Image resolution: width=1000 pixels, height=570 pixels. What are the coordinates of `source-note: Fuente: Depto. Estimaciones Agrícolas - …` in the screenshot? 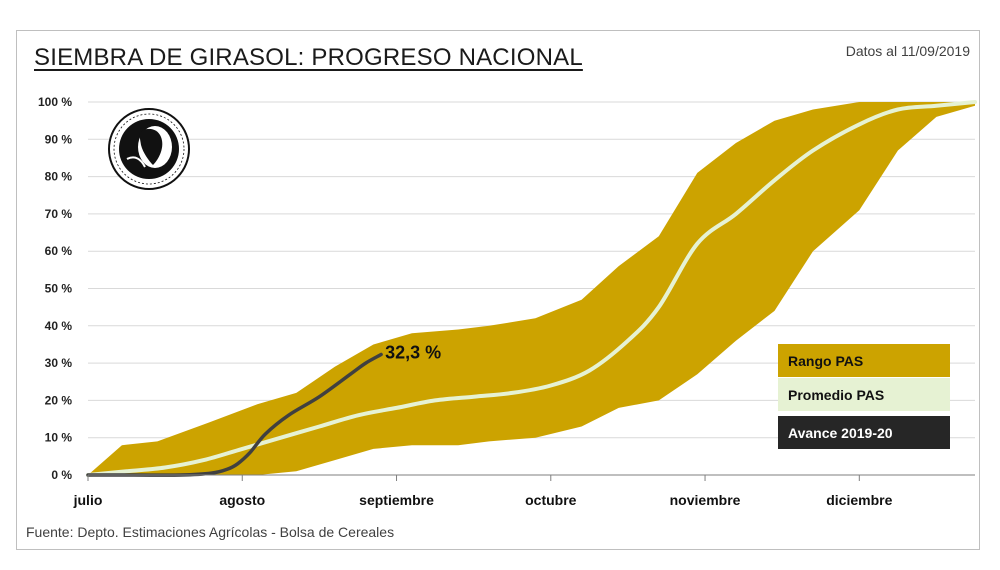 It's located at (210, 532).